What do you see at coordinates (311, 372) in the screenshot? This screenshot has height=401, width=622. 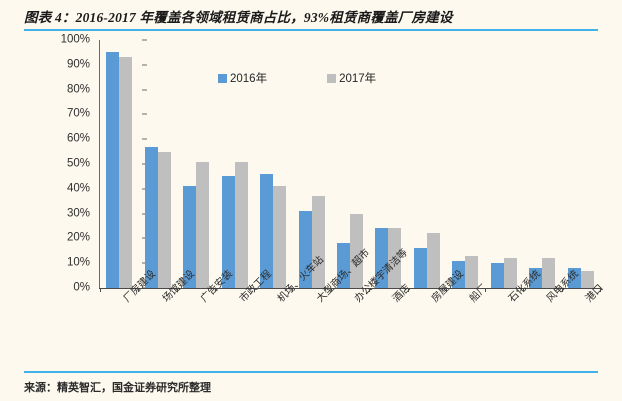 I see `divider-bottom` at bounding box center [311, 372].